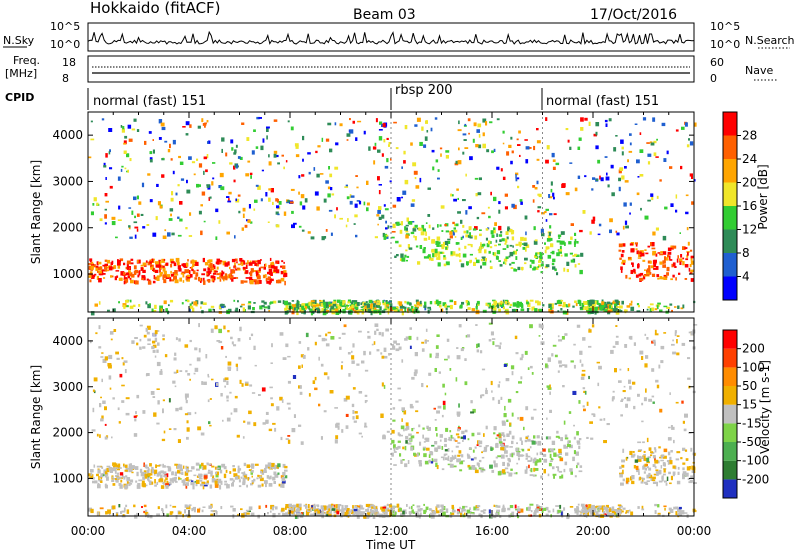  What do you see at coordinates (391, 531) in the screenshot?
I see `x-tick-label: 12:00` at bounding box center [391, 531].